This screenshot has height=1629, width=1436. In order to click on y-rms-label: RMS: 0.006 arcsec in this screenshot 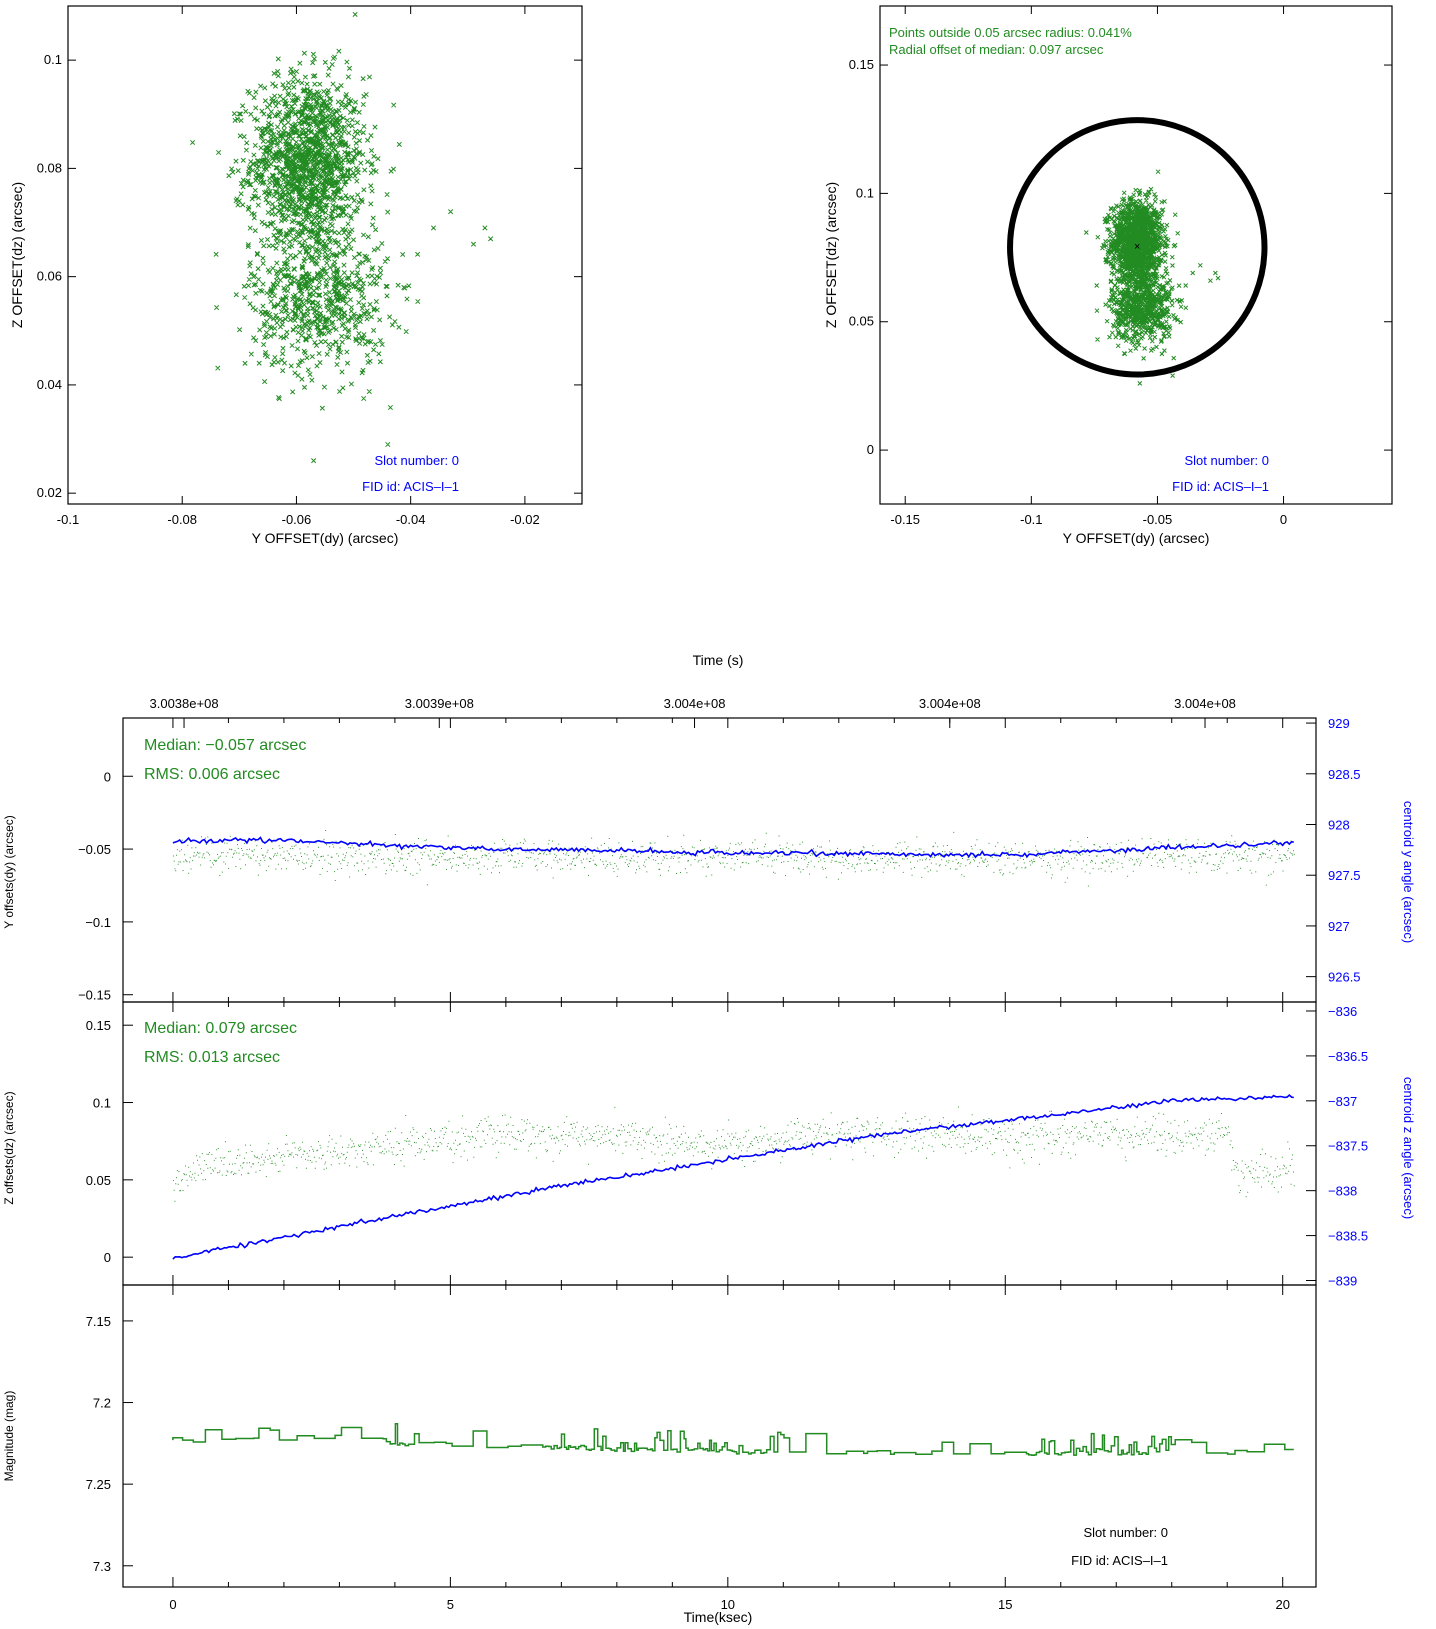, I will do `click(212, 774)`.